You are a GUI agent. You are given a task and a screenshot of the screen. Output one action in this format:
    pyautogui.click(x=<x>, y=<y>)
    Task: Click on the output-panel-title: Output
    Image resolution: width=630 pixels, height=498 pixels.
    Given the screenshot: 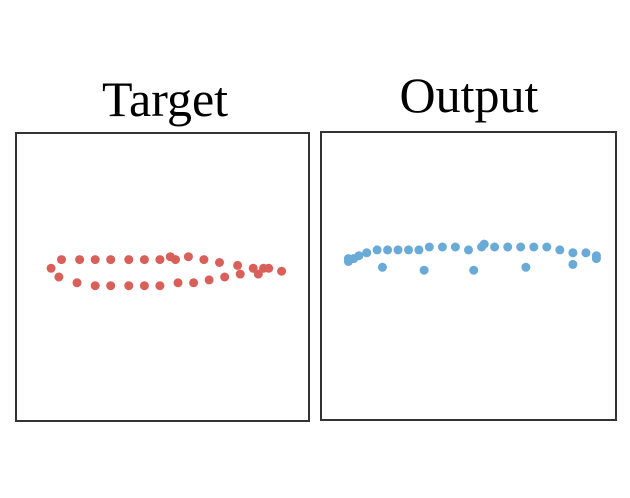 What is the action you would take?
    pyautogui.click(x=469, y=95)
    